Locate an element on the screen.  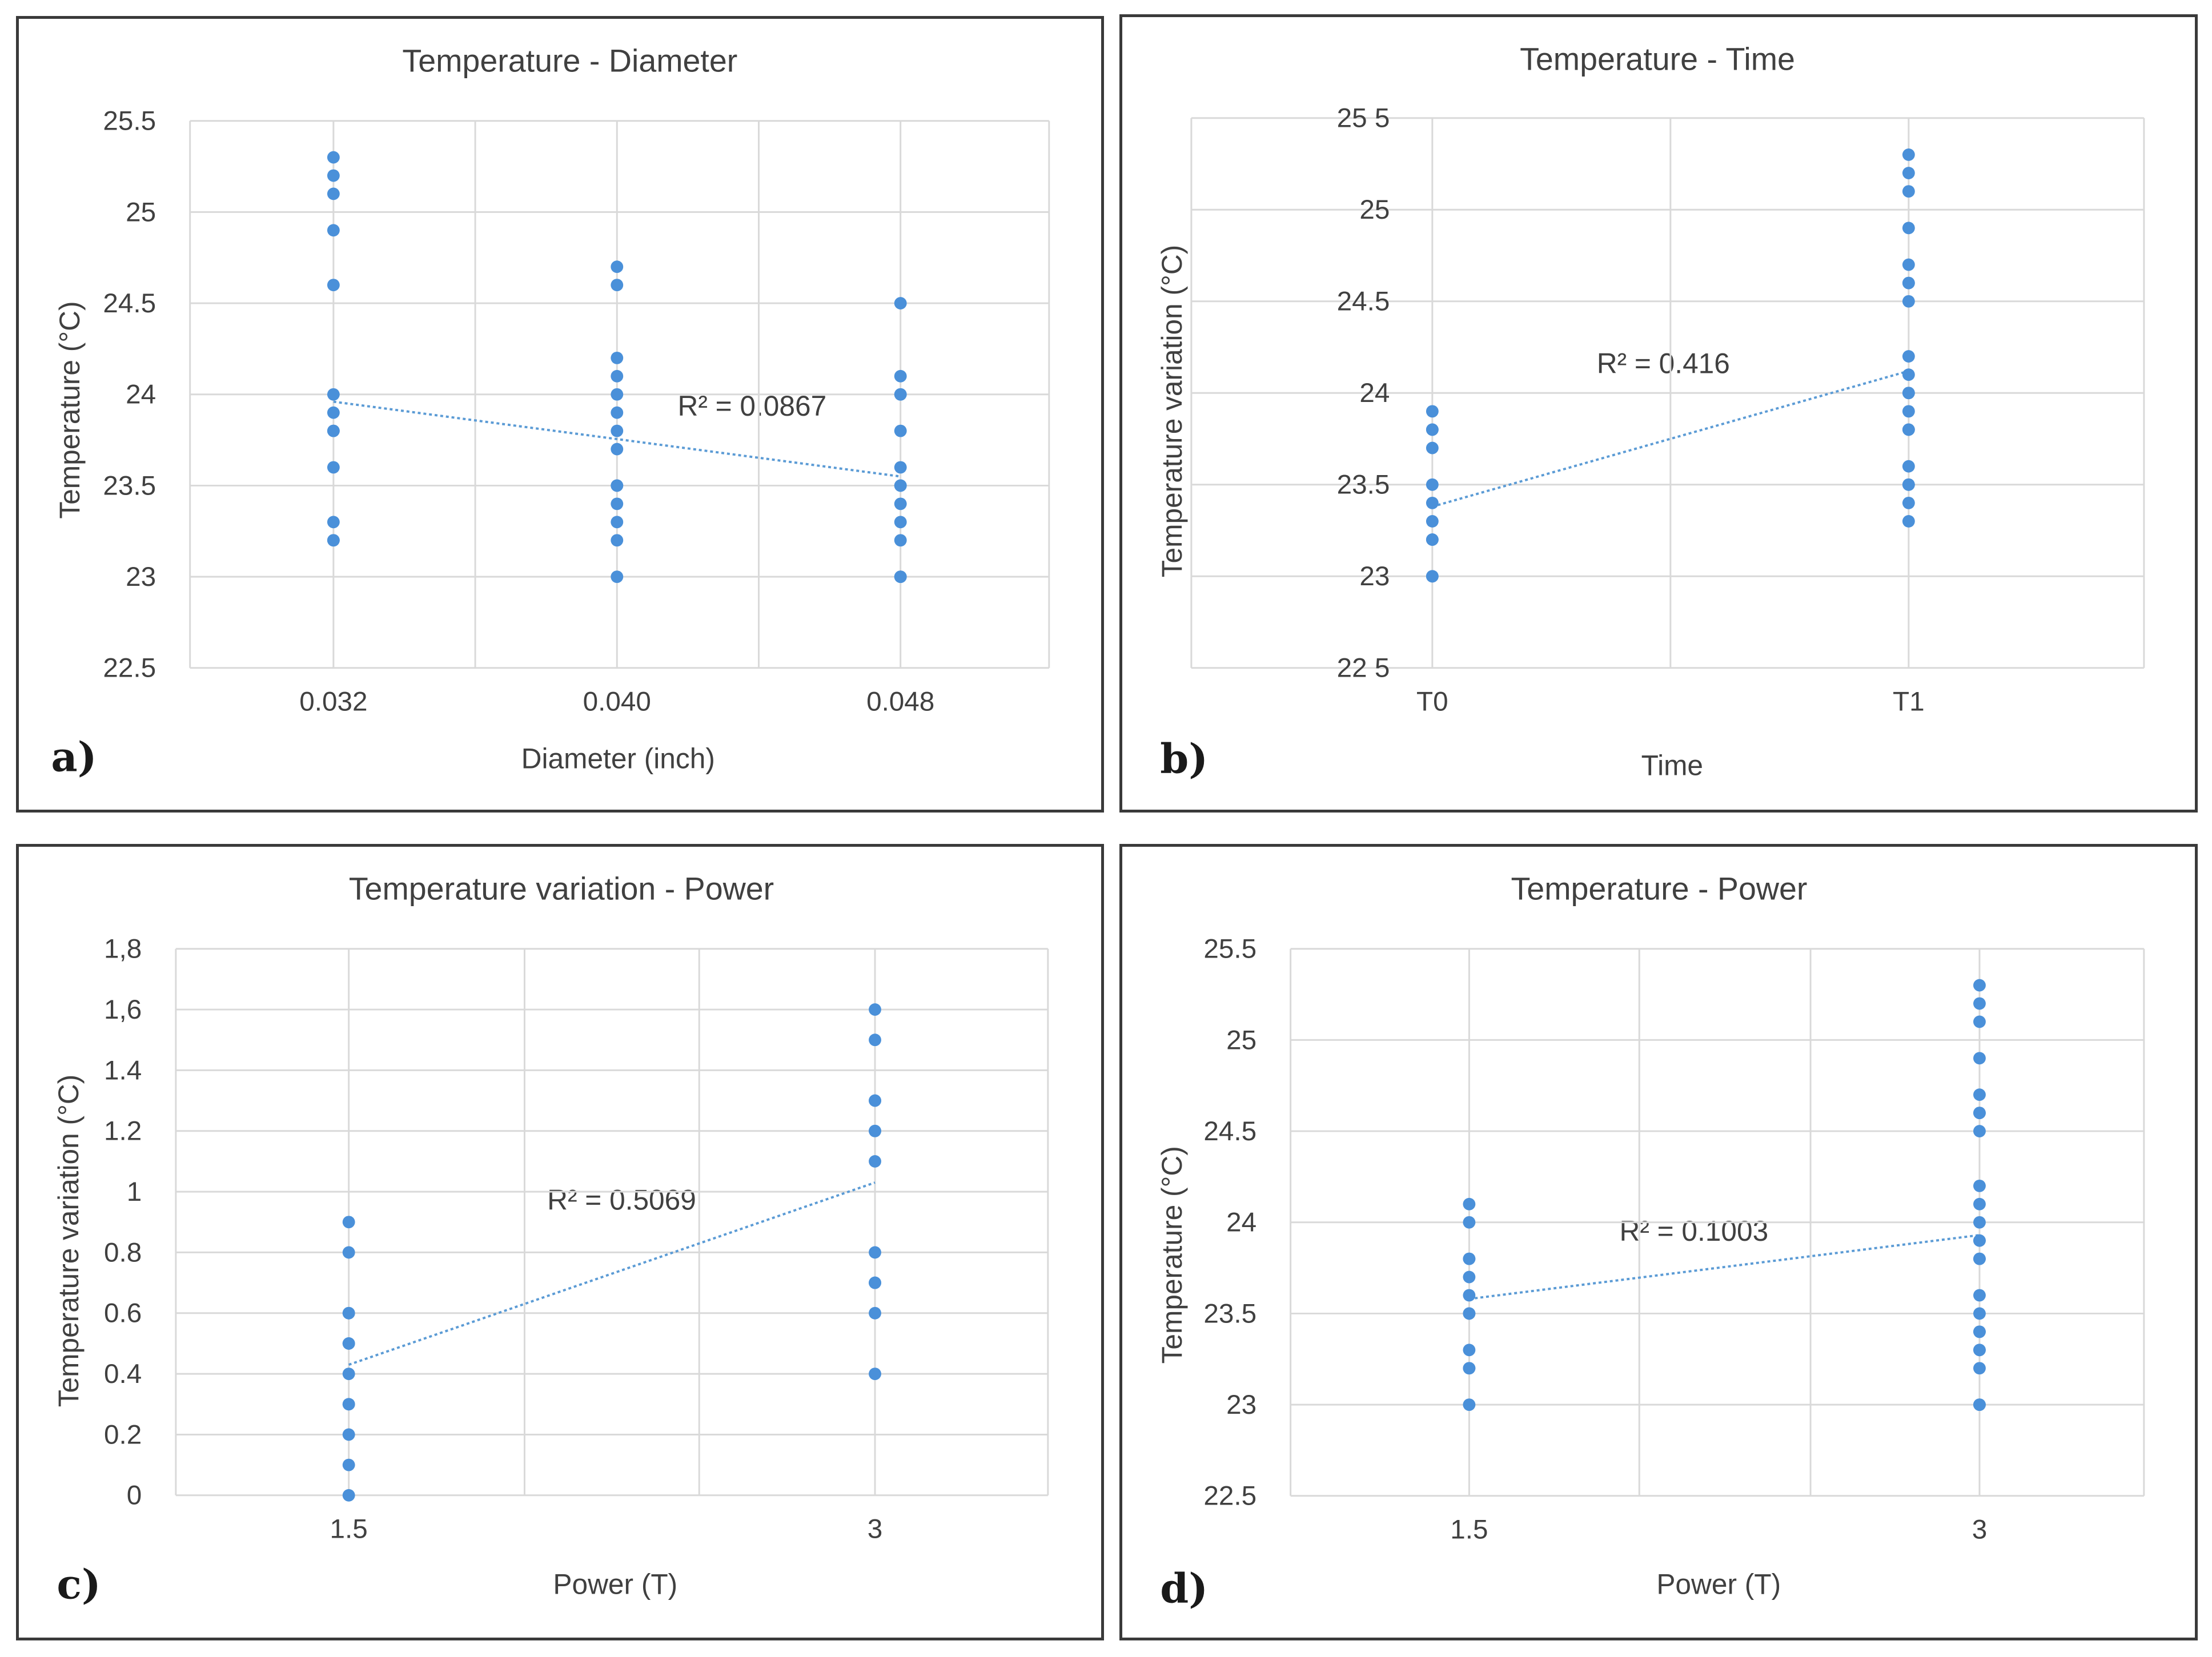
y-tick-label: 1.4 is located at coordinates (123, 1070).